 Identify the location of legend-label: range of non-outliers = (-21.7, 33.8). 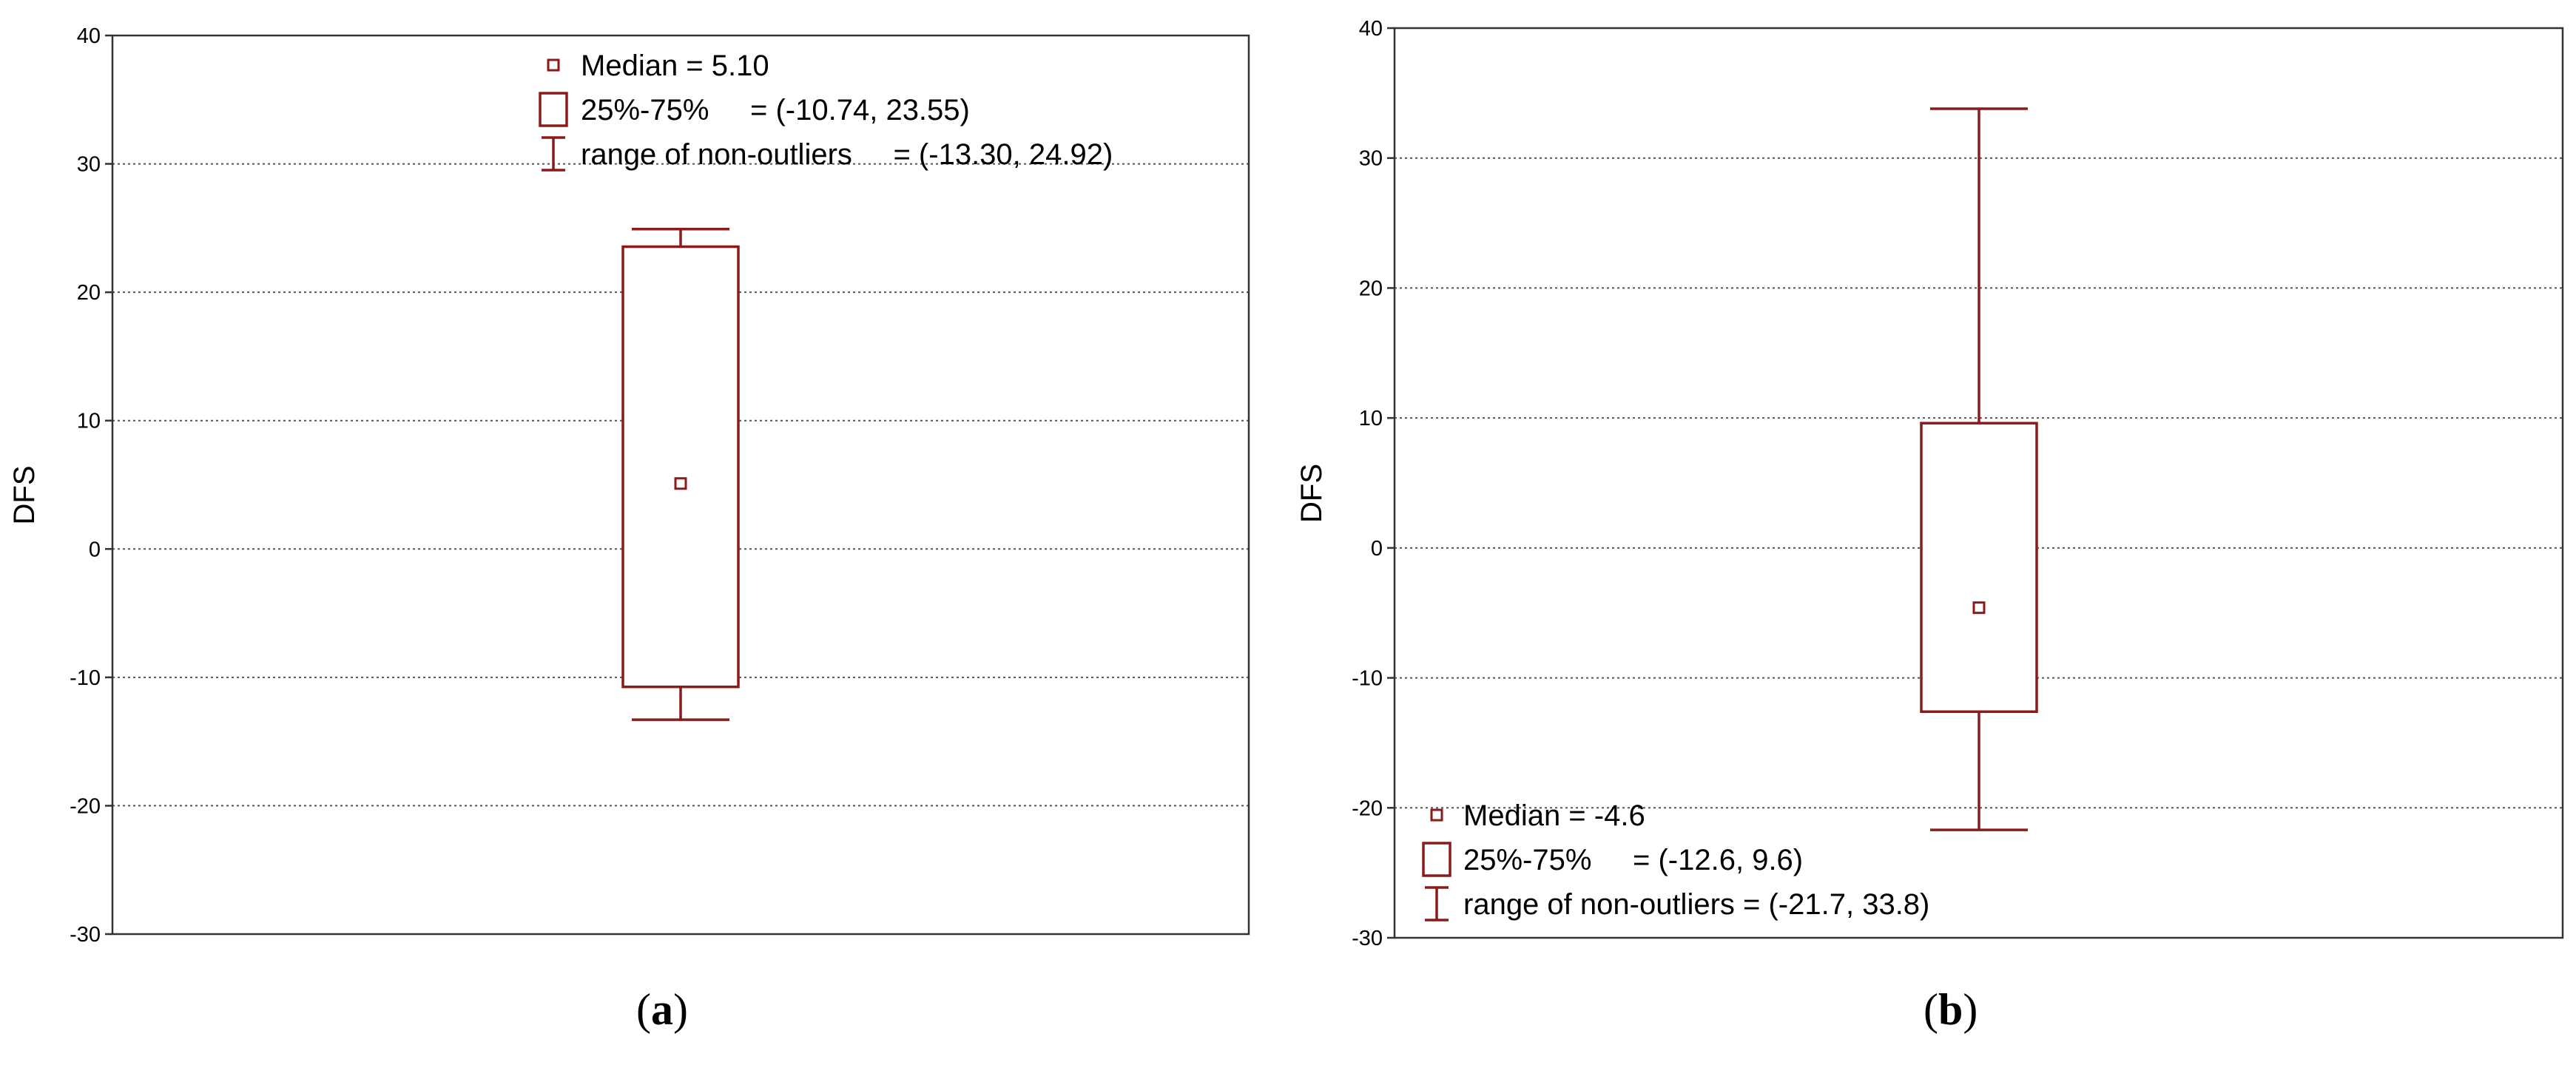
(1696, 904).